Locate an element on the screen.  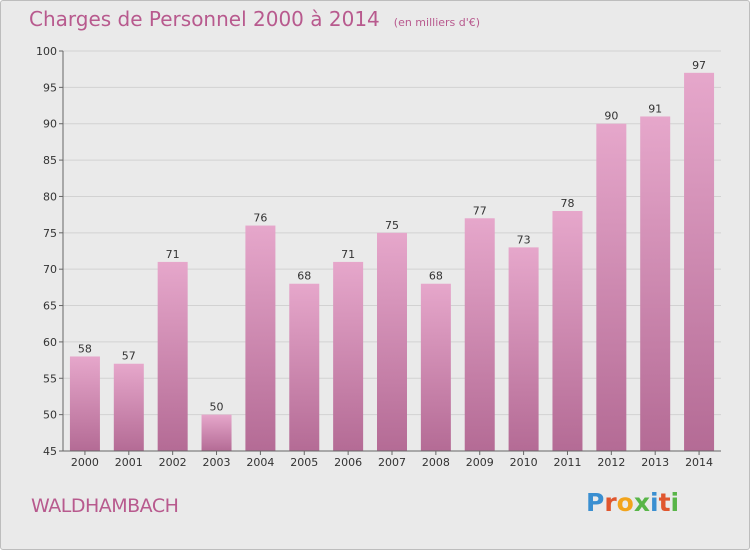
logo-letter: r is located at coordinates (610, 502).